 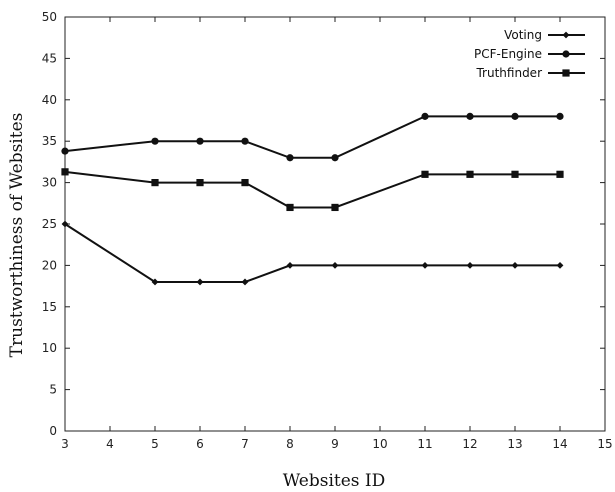 I want to click on x-tick-label: 3, so click(x=65, y=444).